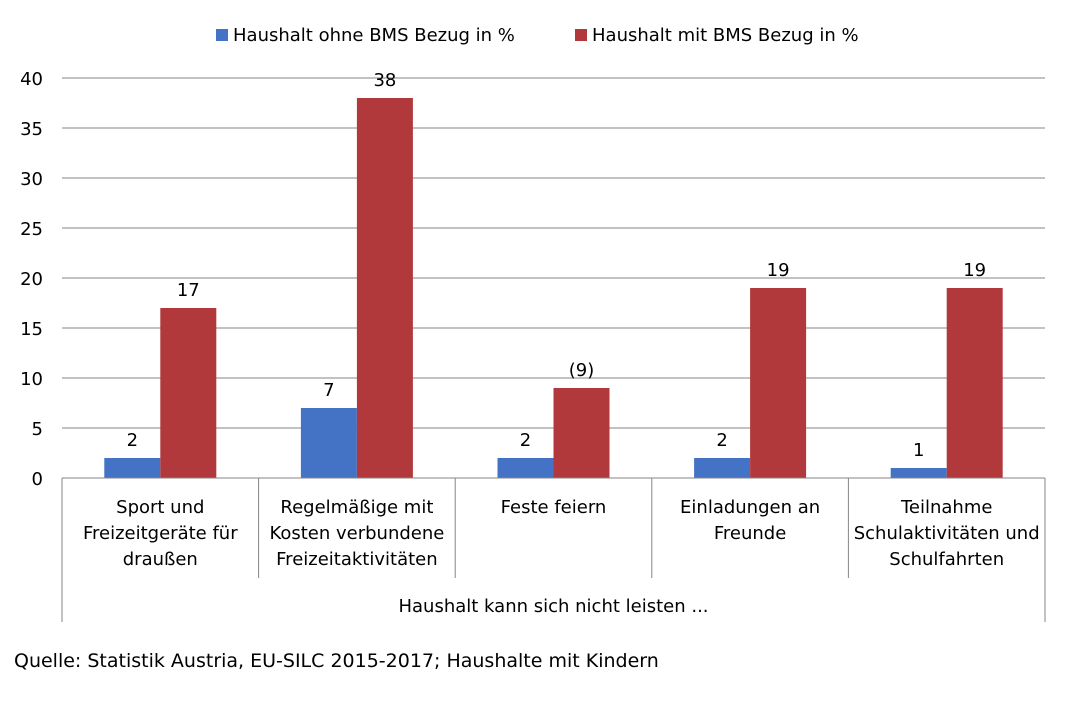  I want to click on bar-series1-cat4, so click(722, 468).